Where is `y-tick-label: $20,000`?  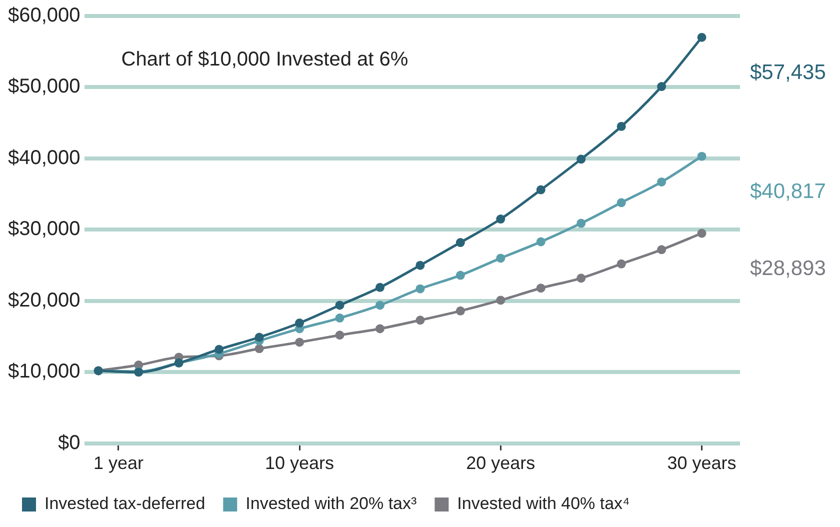
y-tick-label: $20,000 is located at coordinates (44, 300).